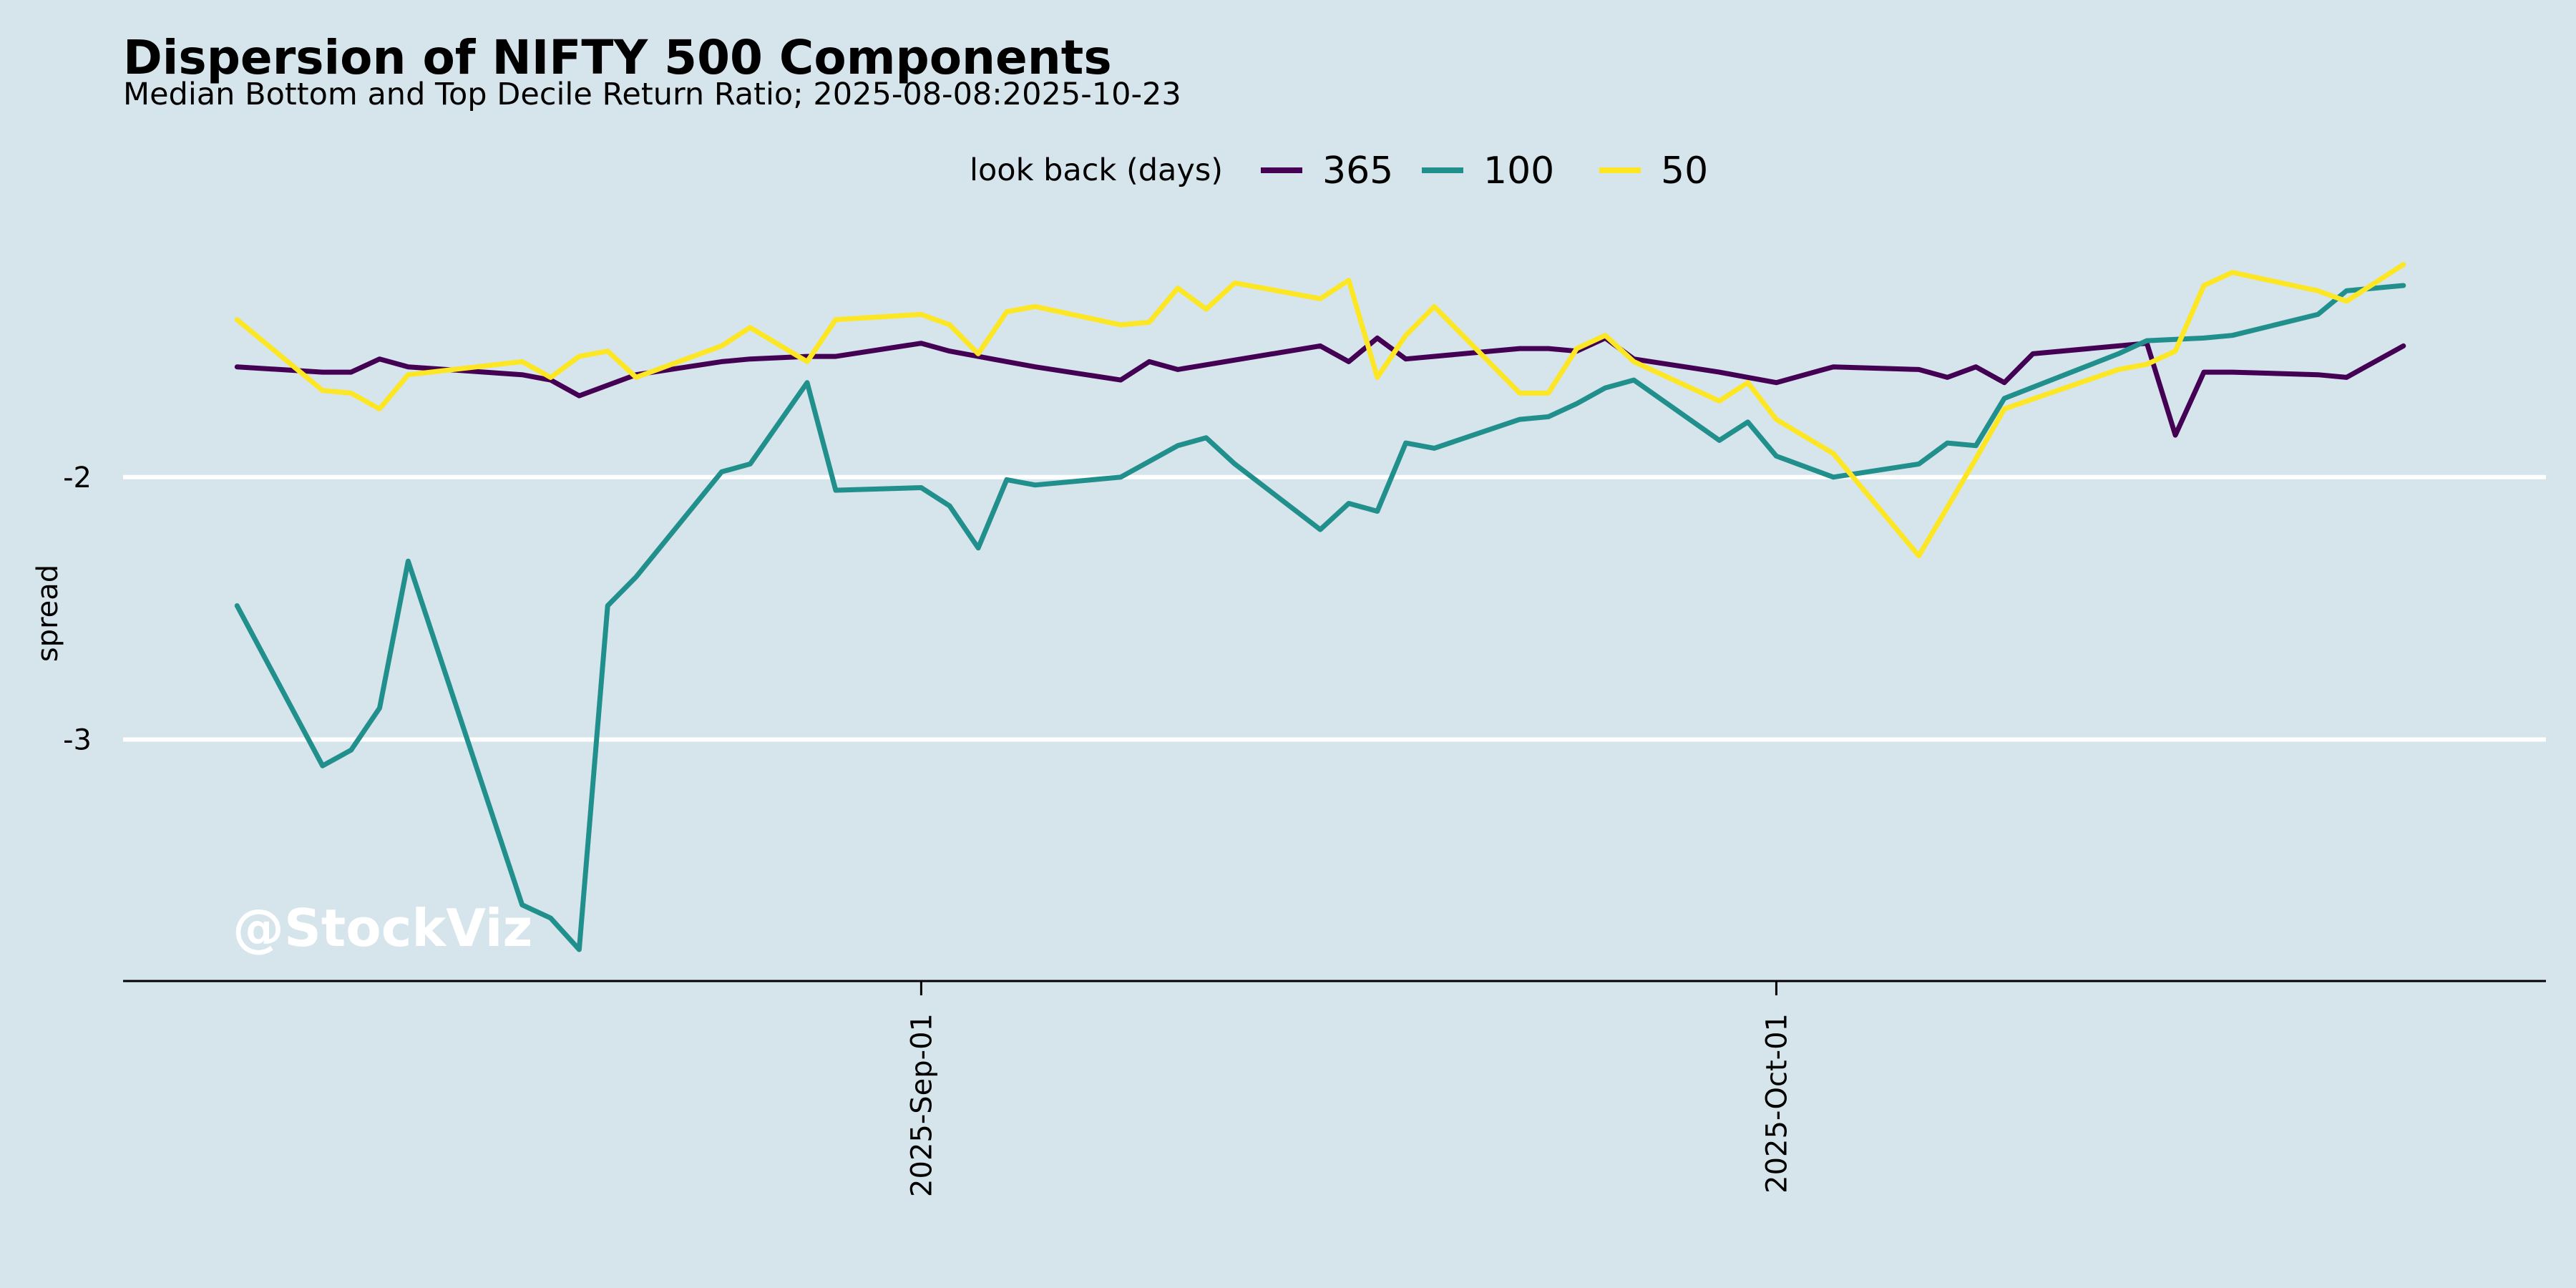  I want to click on x-tick-label: 2025-Oct-01, so click(1776, 1103).